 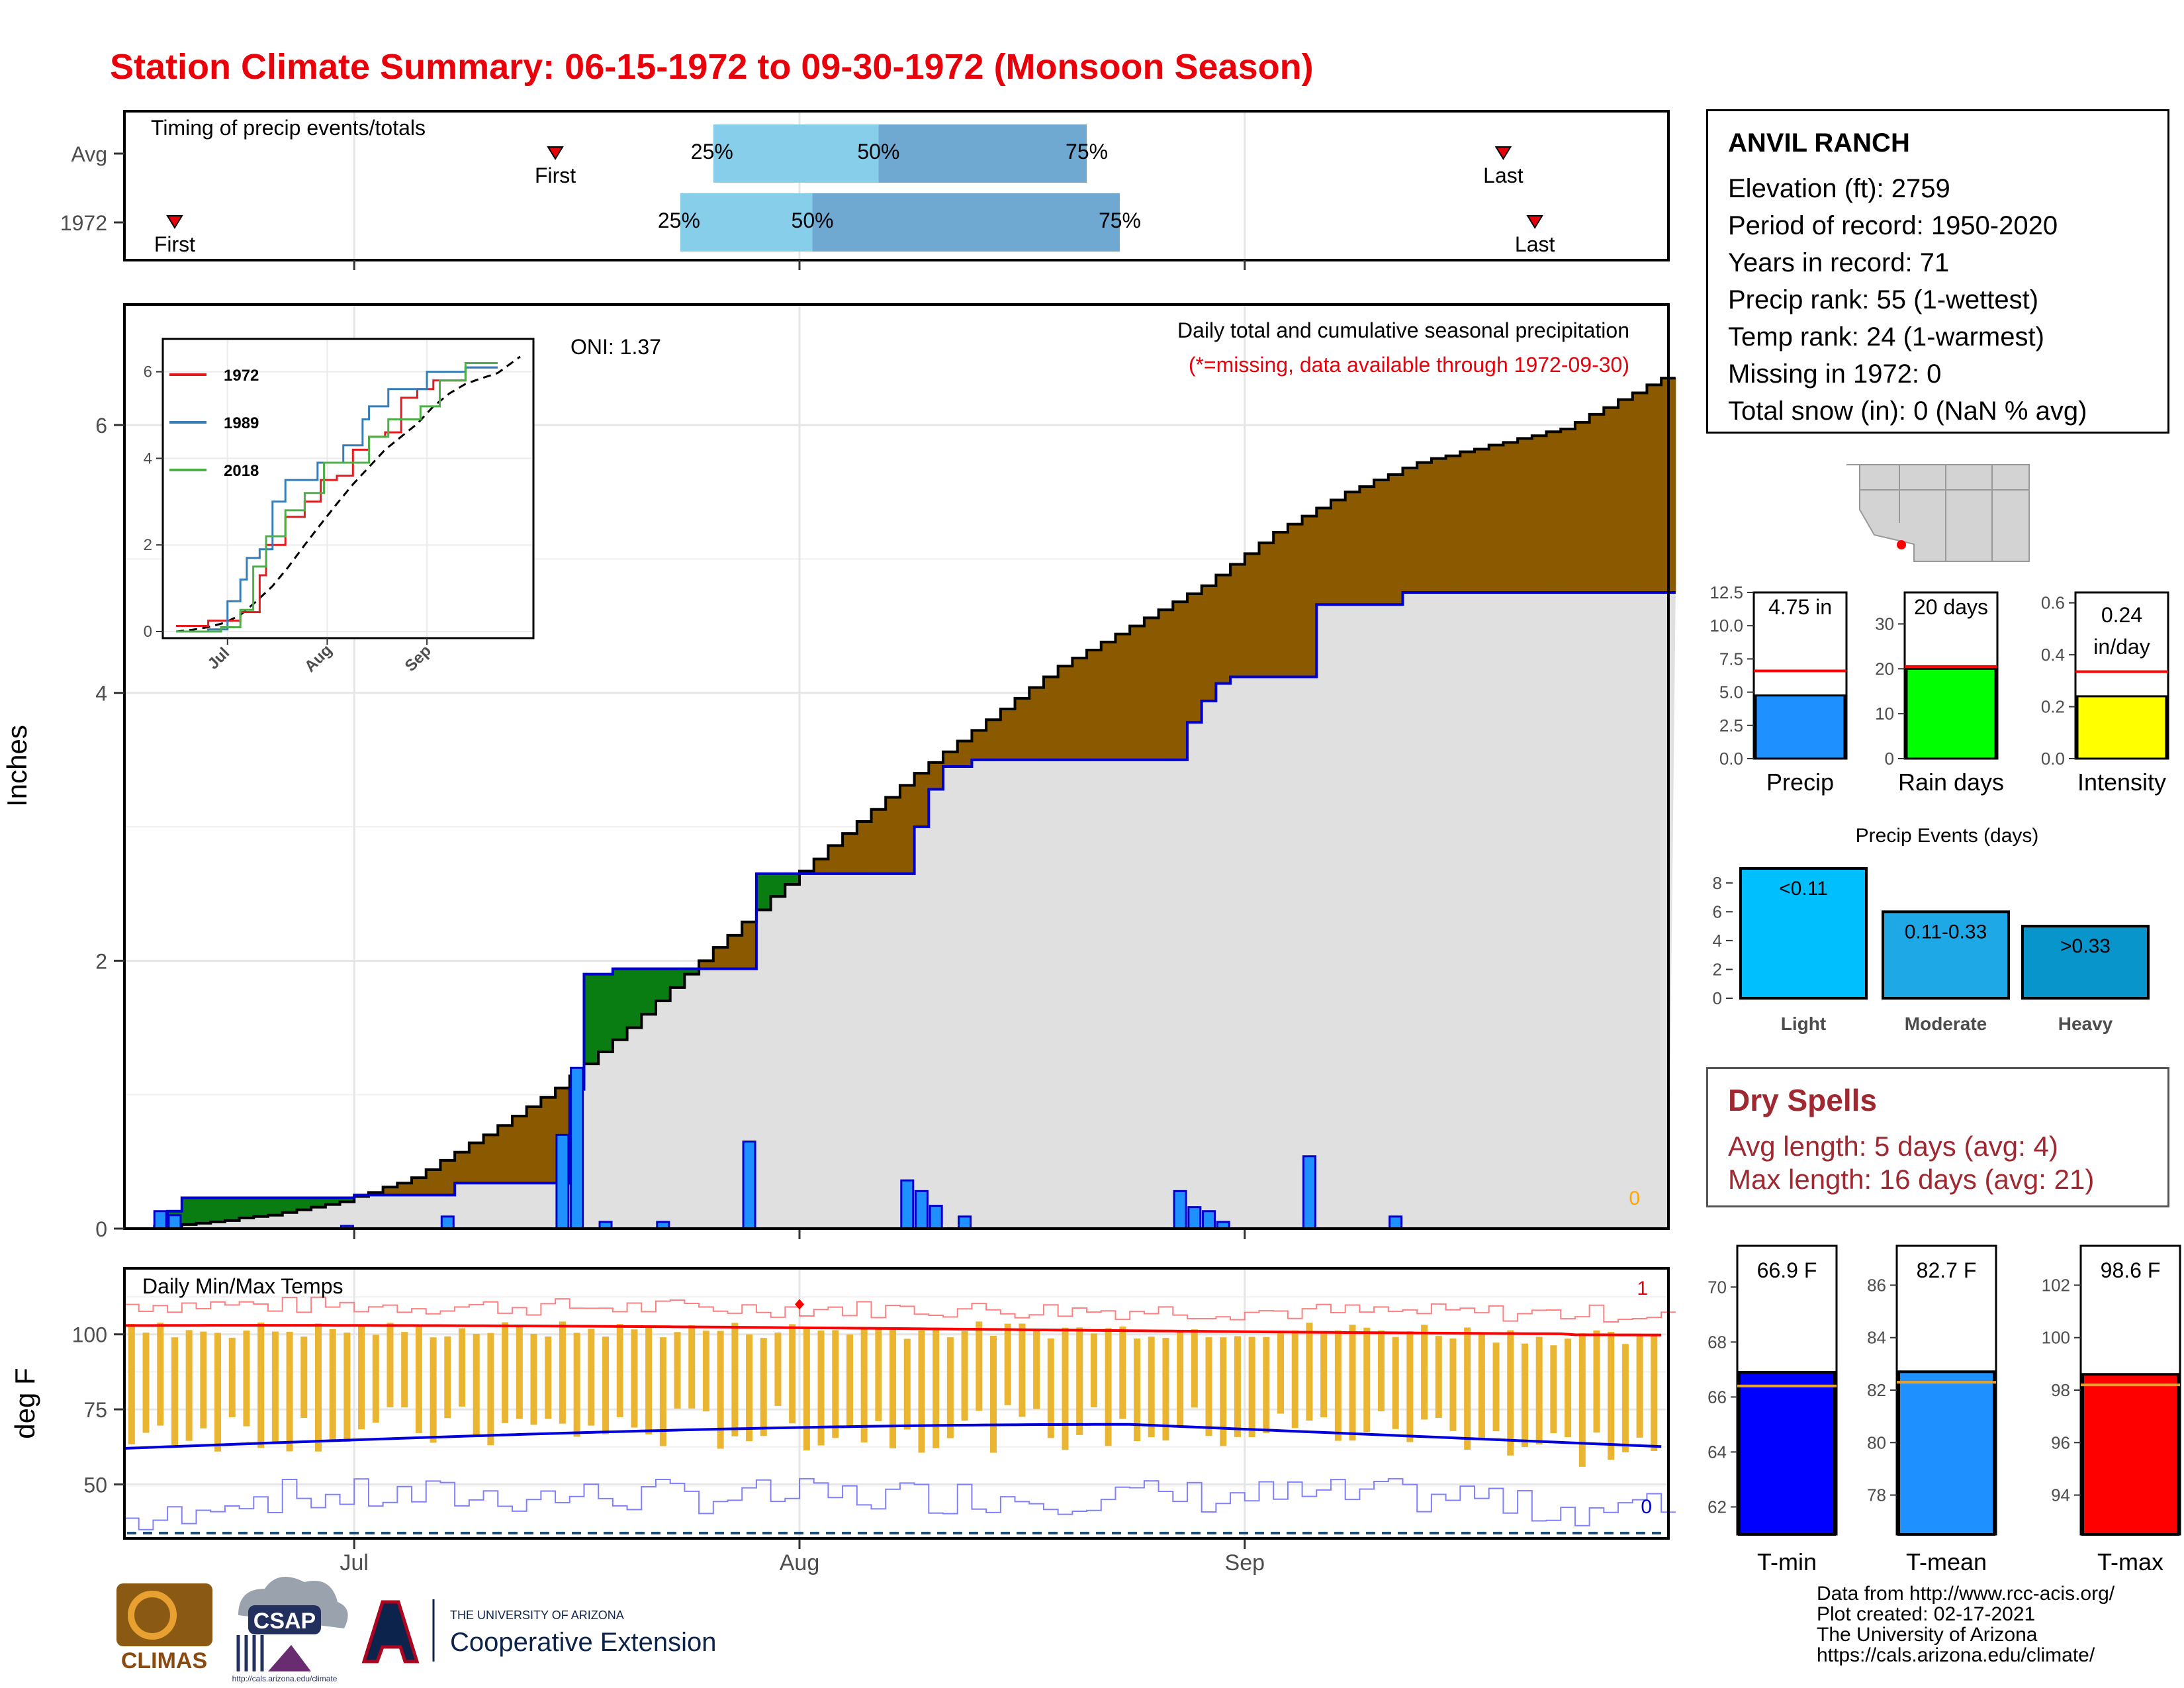 What do you see at coordinates (1787, 1270) in the screenshot?
I see `temp-bar-value-label: 66.9 F` at bounding box center [1787, 1270].